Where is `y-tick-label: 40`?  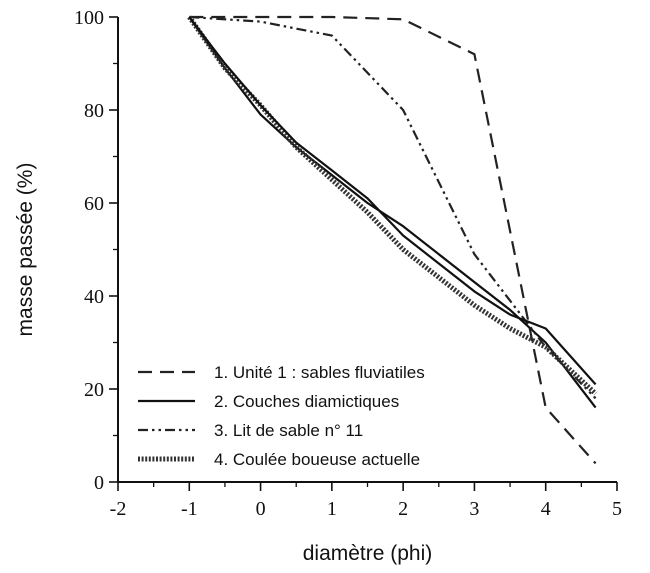 y-tick-label: 40 is located at coordinates (94, 297).